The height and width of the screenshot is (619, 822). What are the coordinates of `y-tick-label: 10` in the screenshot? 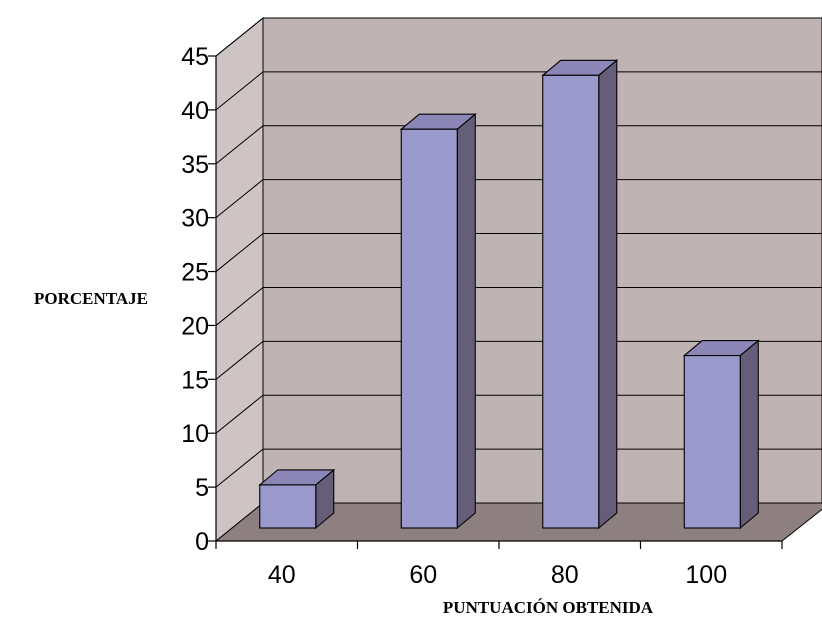 It's located at (195, 434).